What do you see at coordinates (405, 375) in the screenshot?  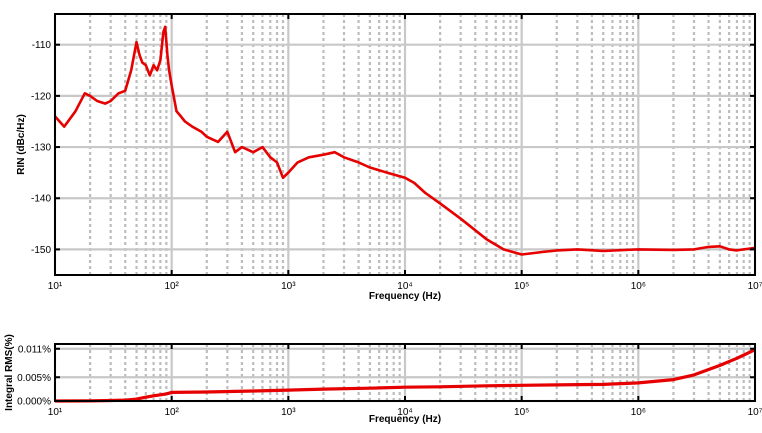 I see `data-series-line` at bounding box center [405, 375].